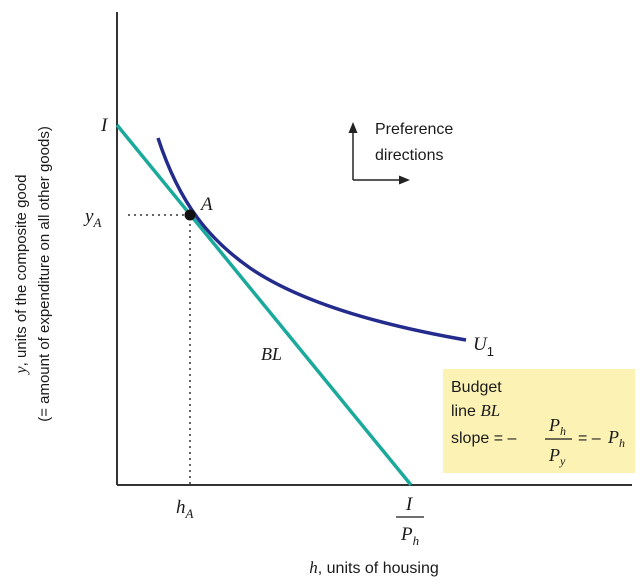  I want to click on preference-label-line2: directions, so click(409, 155).